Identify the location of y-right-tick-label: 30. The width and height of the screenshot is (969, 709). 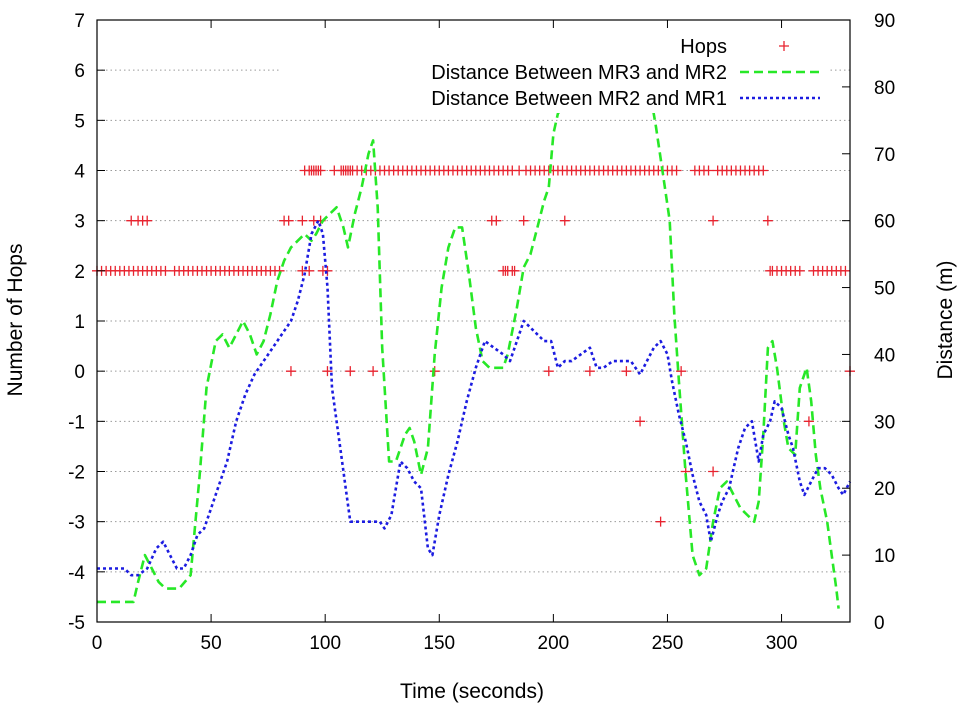
(884, 422).